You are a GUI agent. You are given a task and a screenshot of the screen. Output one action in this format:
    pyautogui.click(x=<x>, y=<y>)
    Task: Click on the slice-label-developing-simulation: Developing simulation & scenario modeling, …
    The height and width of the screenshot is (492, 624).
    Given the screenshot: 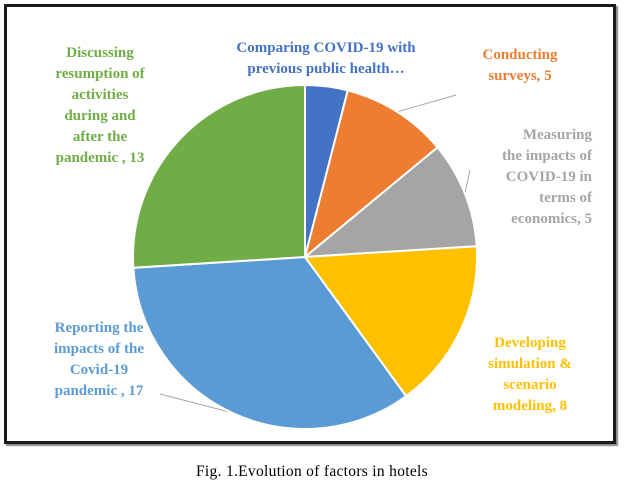 What is the action you would take?
    pyautogui.click(x=530, y=375)
    